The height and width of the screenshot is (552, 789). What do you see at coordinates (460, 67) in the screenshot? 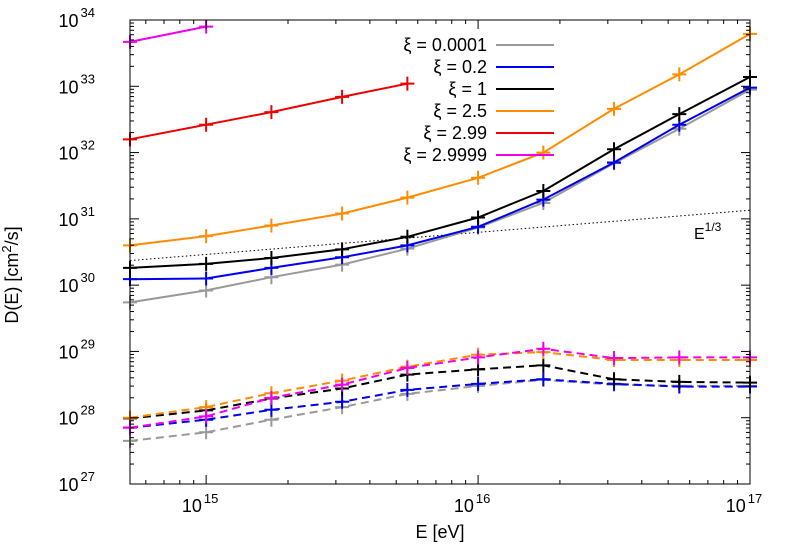
I see `legend-label: ξ = 0.2` at bounding box center [460, 67].